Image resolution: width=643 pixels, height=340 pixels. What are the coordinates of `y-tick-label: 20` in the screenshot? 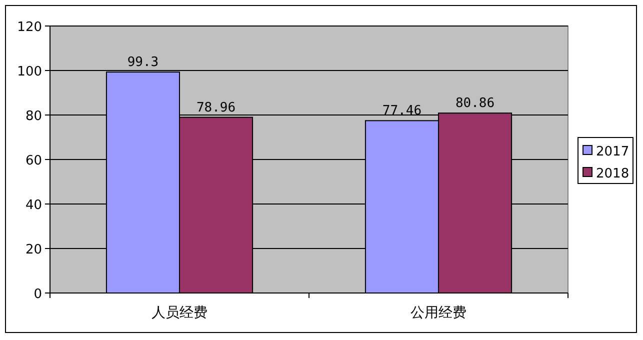 It's located at (33, 250).